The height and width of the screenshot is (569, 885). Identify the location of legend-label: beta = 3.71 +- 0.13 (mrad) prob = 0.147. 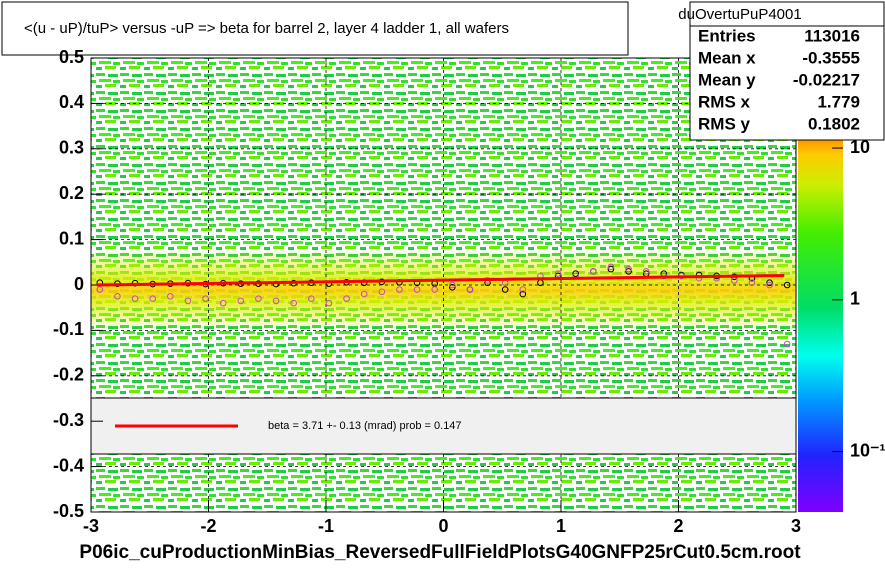
(365, 426).